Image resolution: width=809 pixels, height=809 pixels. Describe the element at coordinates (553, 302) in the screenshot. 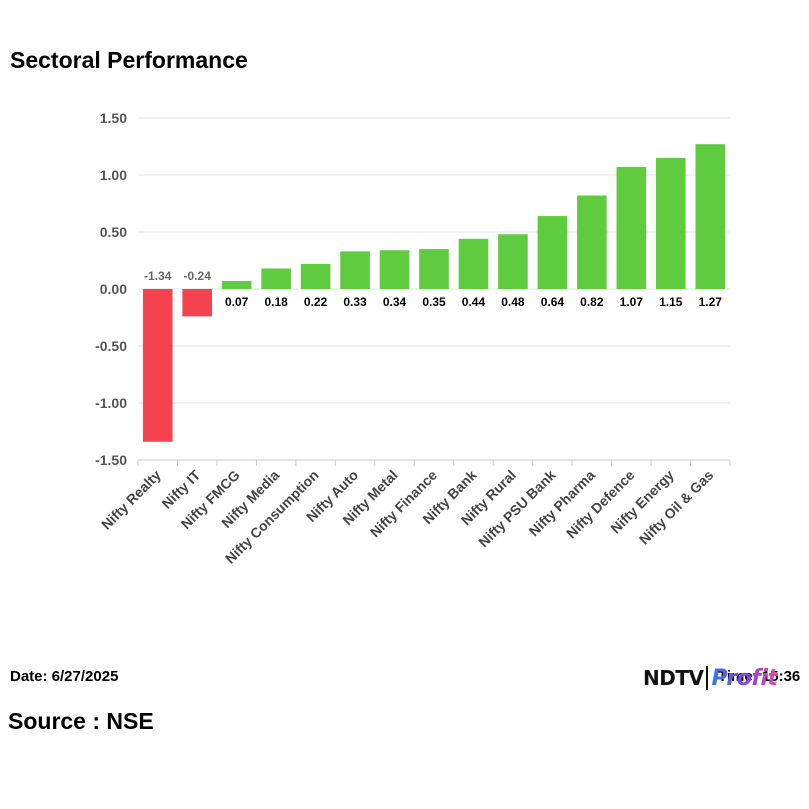

I see `data-label: 0.64` at that location.